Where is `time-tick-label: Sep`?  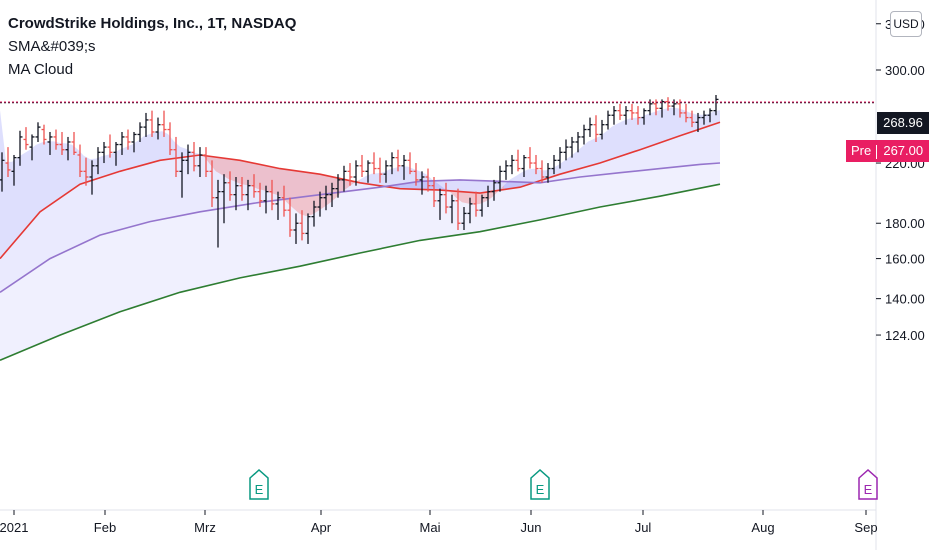 time-tick-label: Sep is located at coordinates (865, 527).